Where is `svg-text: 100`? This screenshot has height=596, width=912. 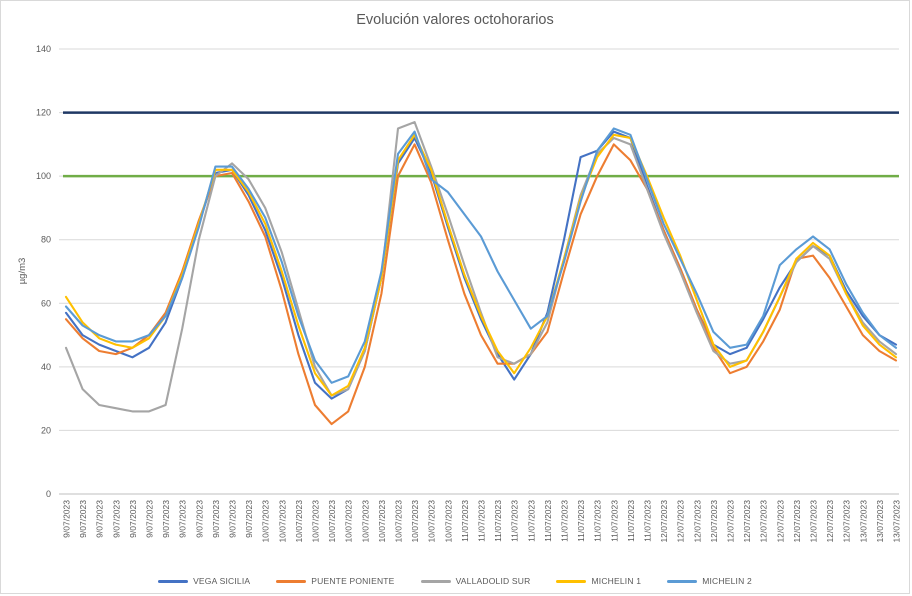
svg-text: 100 is located at coordinates (43, 176).